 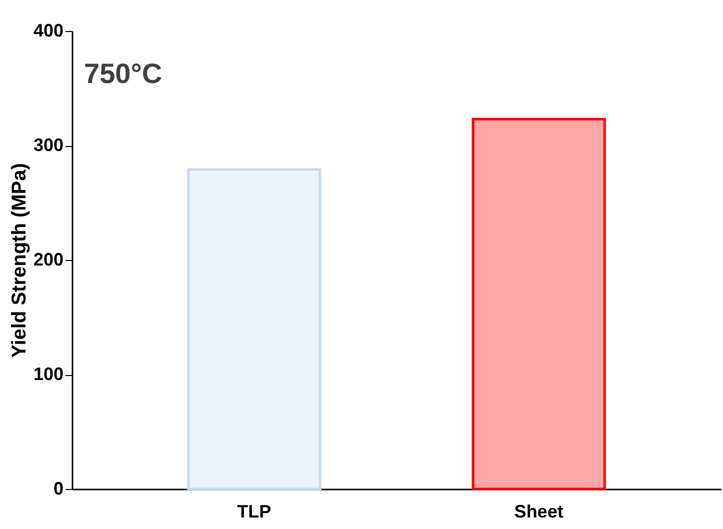 What do you see at coordinates (254, 512) in the screenshot?
I see `x-tick-label: TLP` at bounding box center [254, 512].